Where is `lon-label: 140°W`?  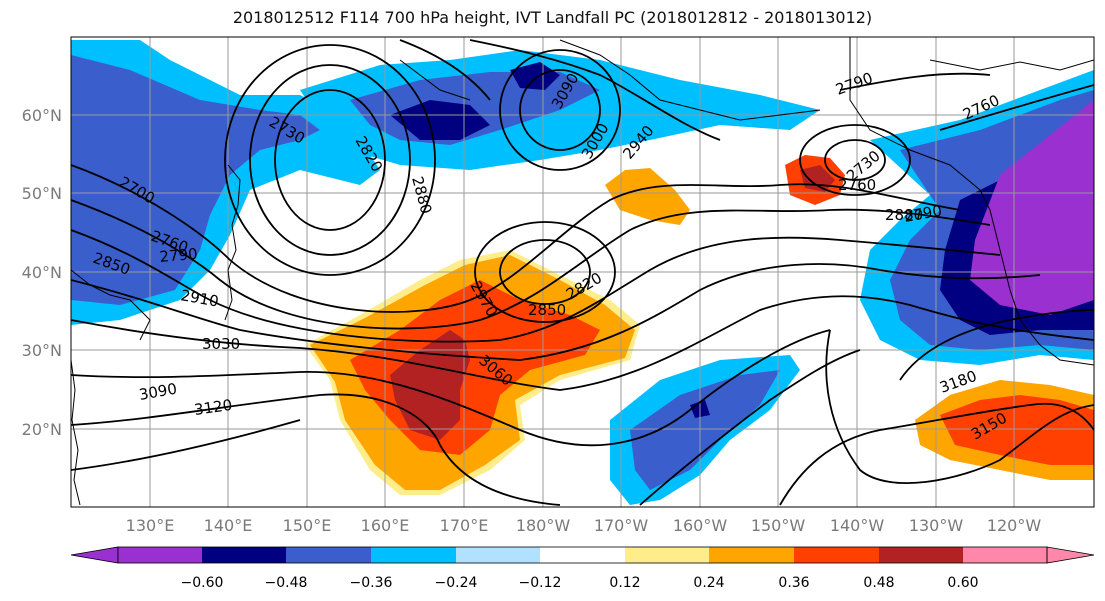
lon-label: 140°W is located at coordinates (857, 525).